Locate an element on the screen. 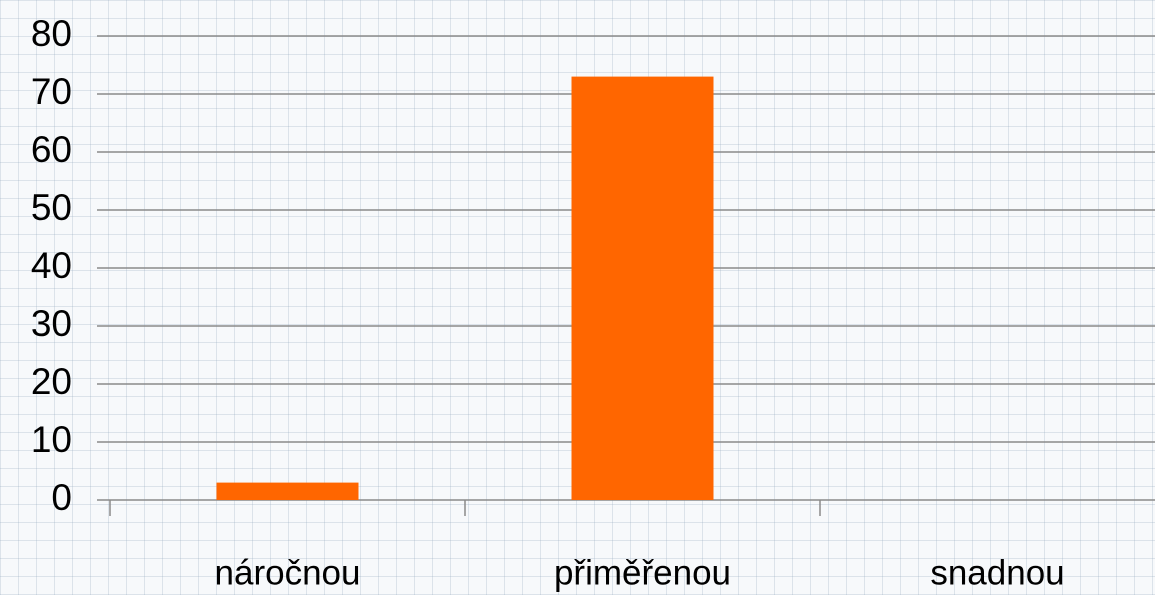 The image size is (1155, 595). x-tick-label: náročnou is located at coordinates (288, 572).